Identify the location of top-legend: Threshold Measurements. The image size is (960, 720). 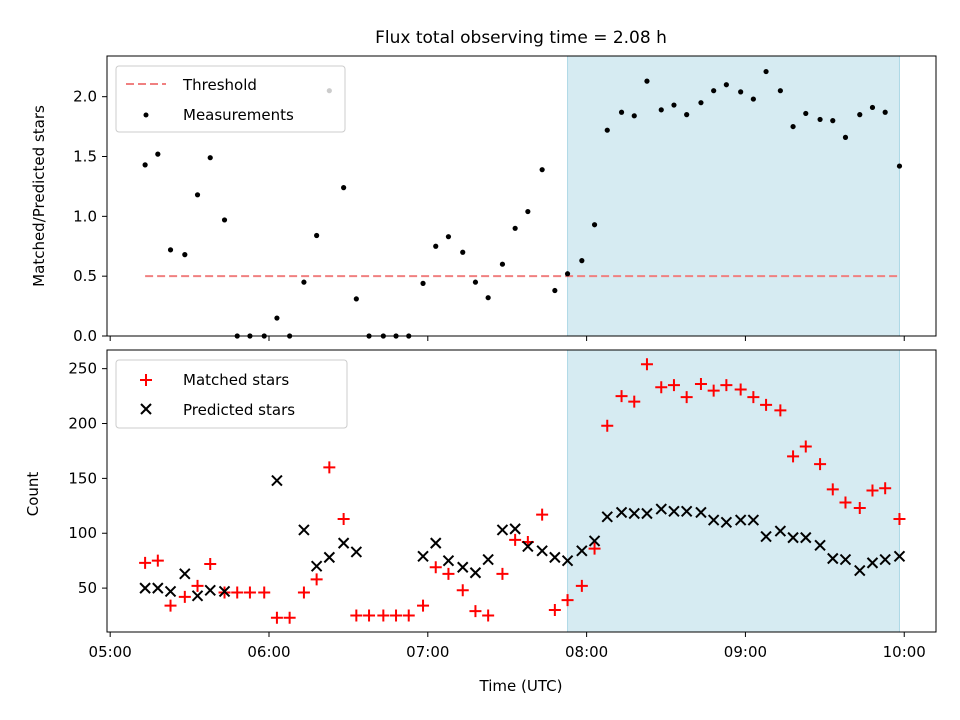
(230, 99).